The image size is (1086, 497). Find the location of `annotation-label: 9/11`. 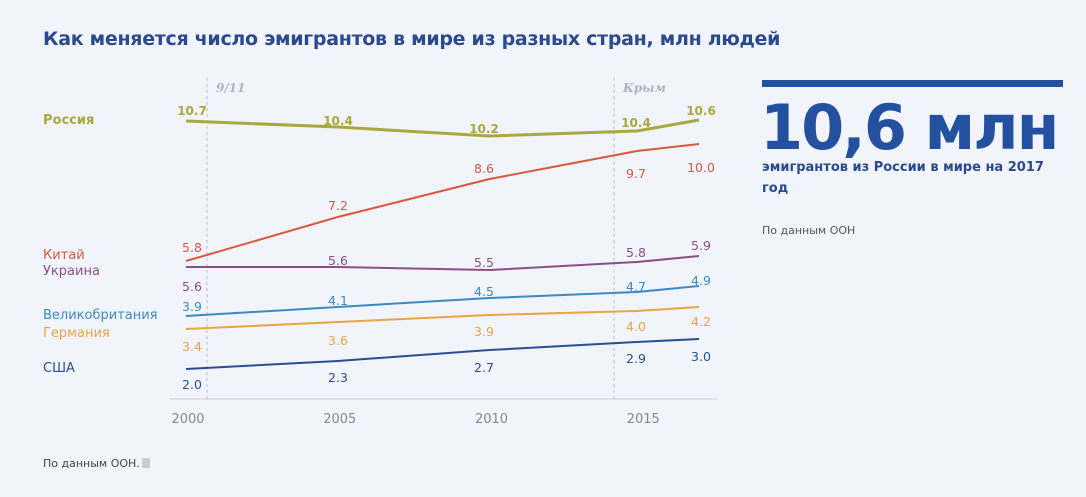

annotation-label: 9/11 is located at coordinates (230, 88).